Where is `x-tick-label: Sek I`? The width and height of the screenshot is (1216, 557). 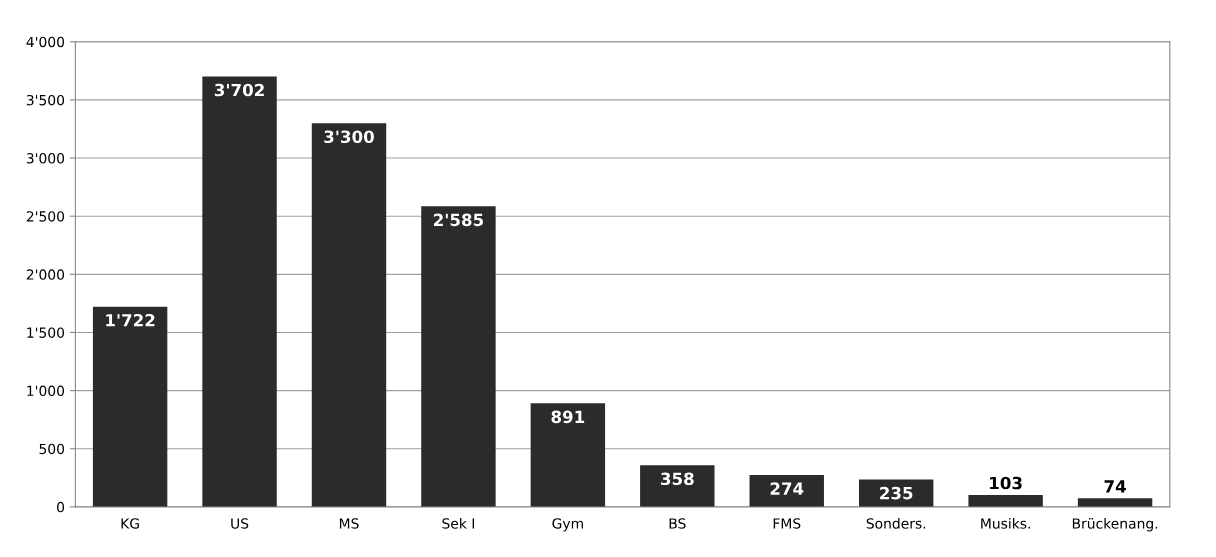
x-tick-label: Sek I is located at coordinates (458, 523).